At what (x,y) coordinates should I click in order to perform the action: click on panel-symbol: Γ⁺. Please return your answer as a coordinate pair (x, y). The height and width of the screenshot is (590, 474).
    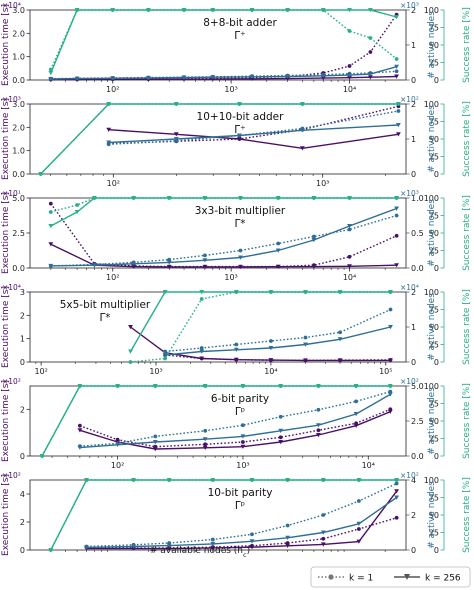
    Looking at the image, I should click on (239, 130).